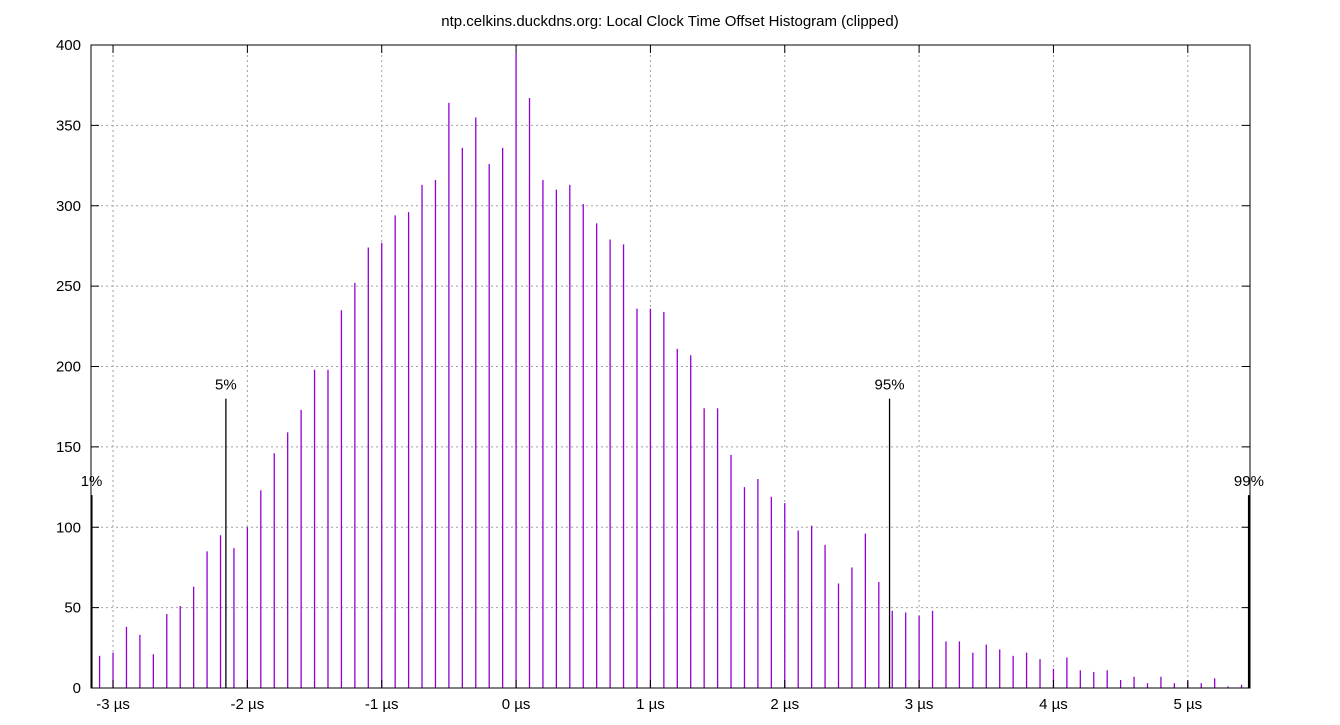 The width and height of the screenshot is (1340, 725). Describe the element at coordinates (68, 125) in the screenshot. I see `y-tick-label: 350` at that location.